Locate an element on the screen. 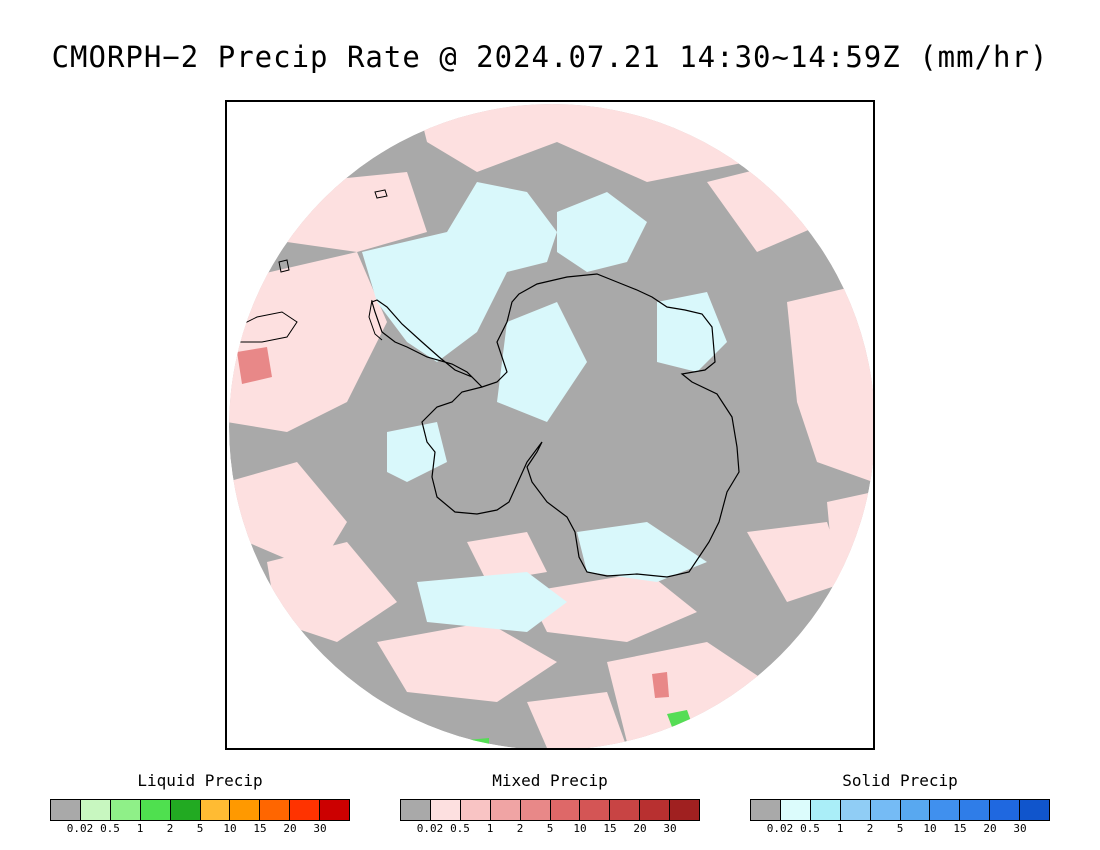 Image resolution: width=1100 pixels, height=850 pixels. legend-liquid: Liquid Precip 0.02 0.5 1 2 5 10 15 20 30 is located at coordinates (200, 803).